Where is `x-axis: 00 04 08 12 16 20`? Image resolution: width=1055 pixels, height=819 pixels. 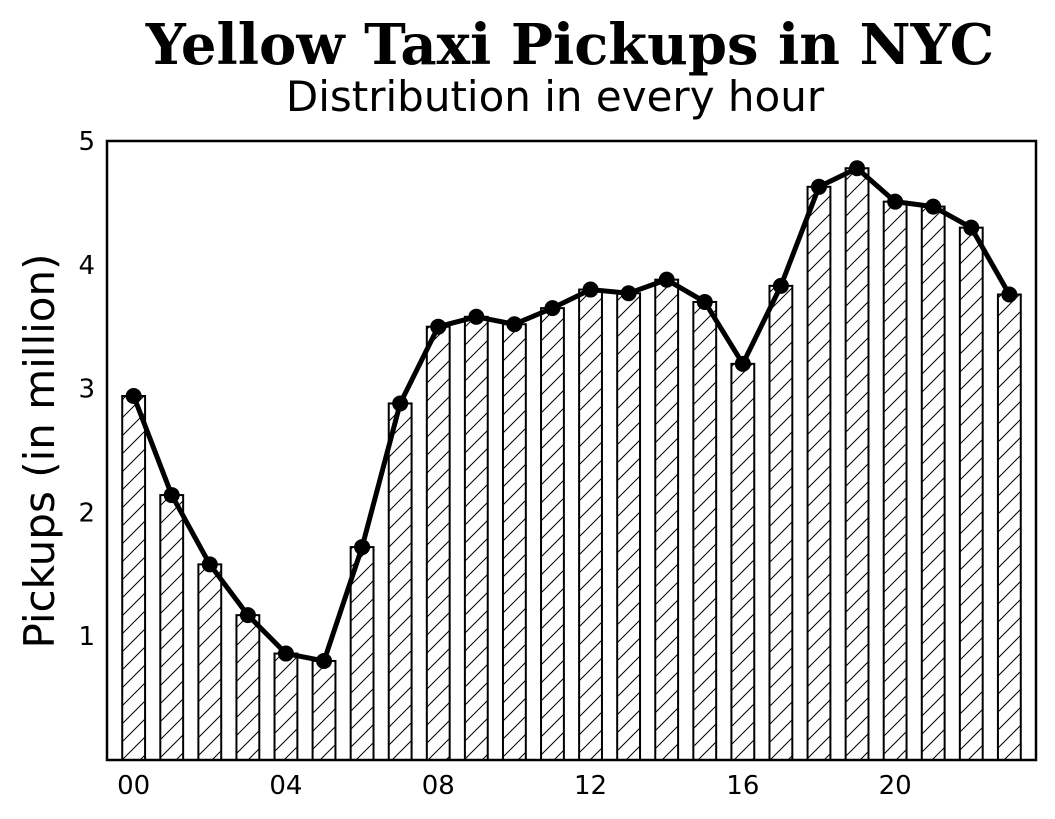
x-axis: 00 04 08 12 16 20 is located at coordinates (514, 786).